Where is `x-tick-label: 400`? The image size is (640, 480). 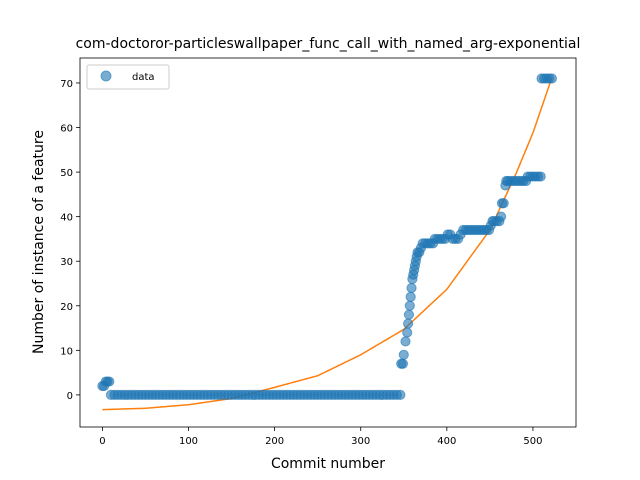 x-tick-label: 400 is located at coordinates (446, 441).